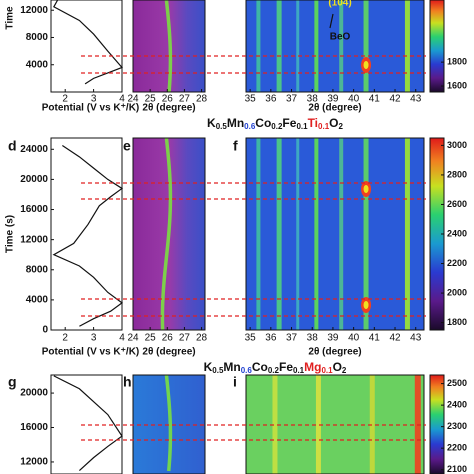 This screenshot has height=474, width=474. What do you see at coordinates (235, 382) in the screenshot?
I see `panel-label: i` at bounding box center [235, 382].